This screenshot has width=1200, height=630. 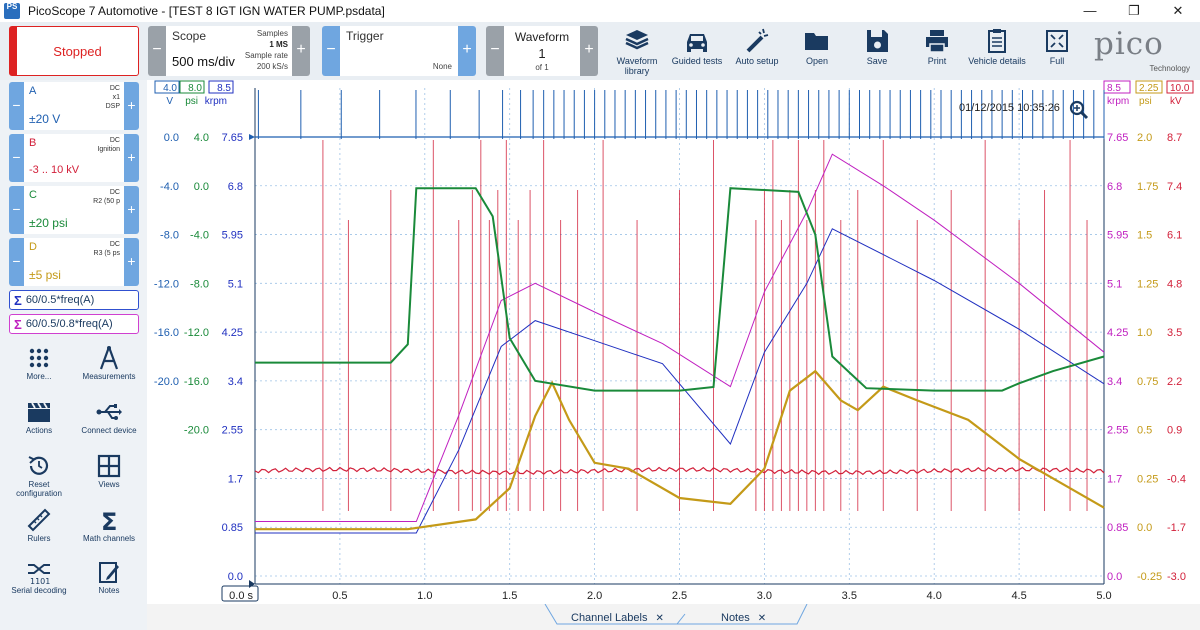 I want to click on waveform-control: − Waveform 1 of 1 +, so click(x=542, y=51).